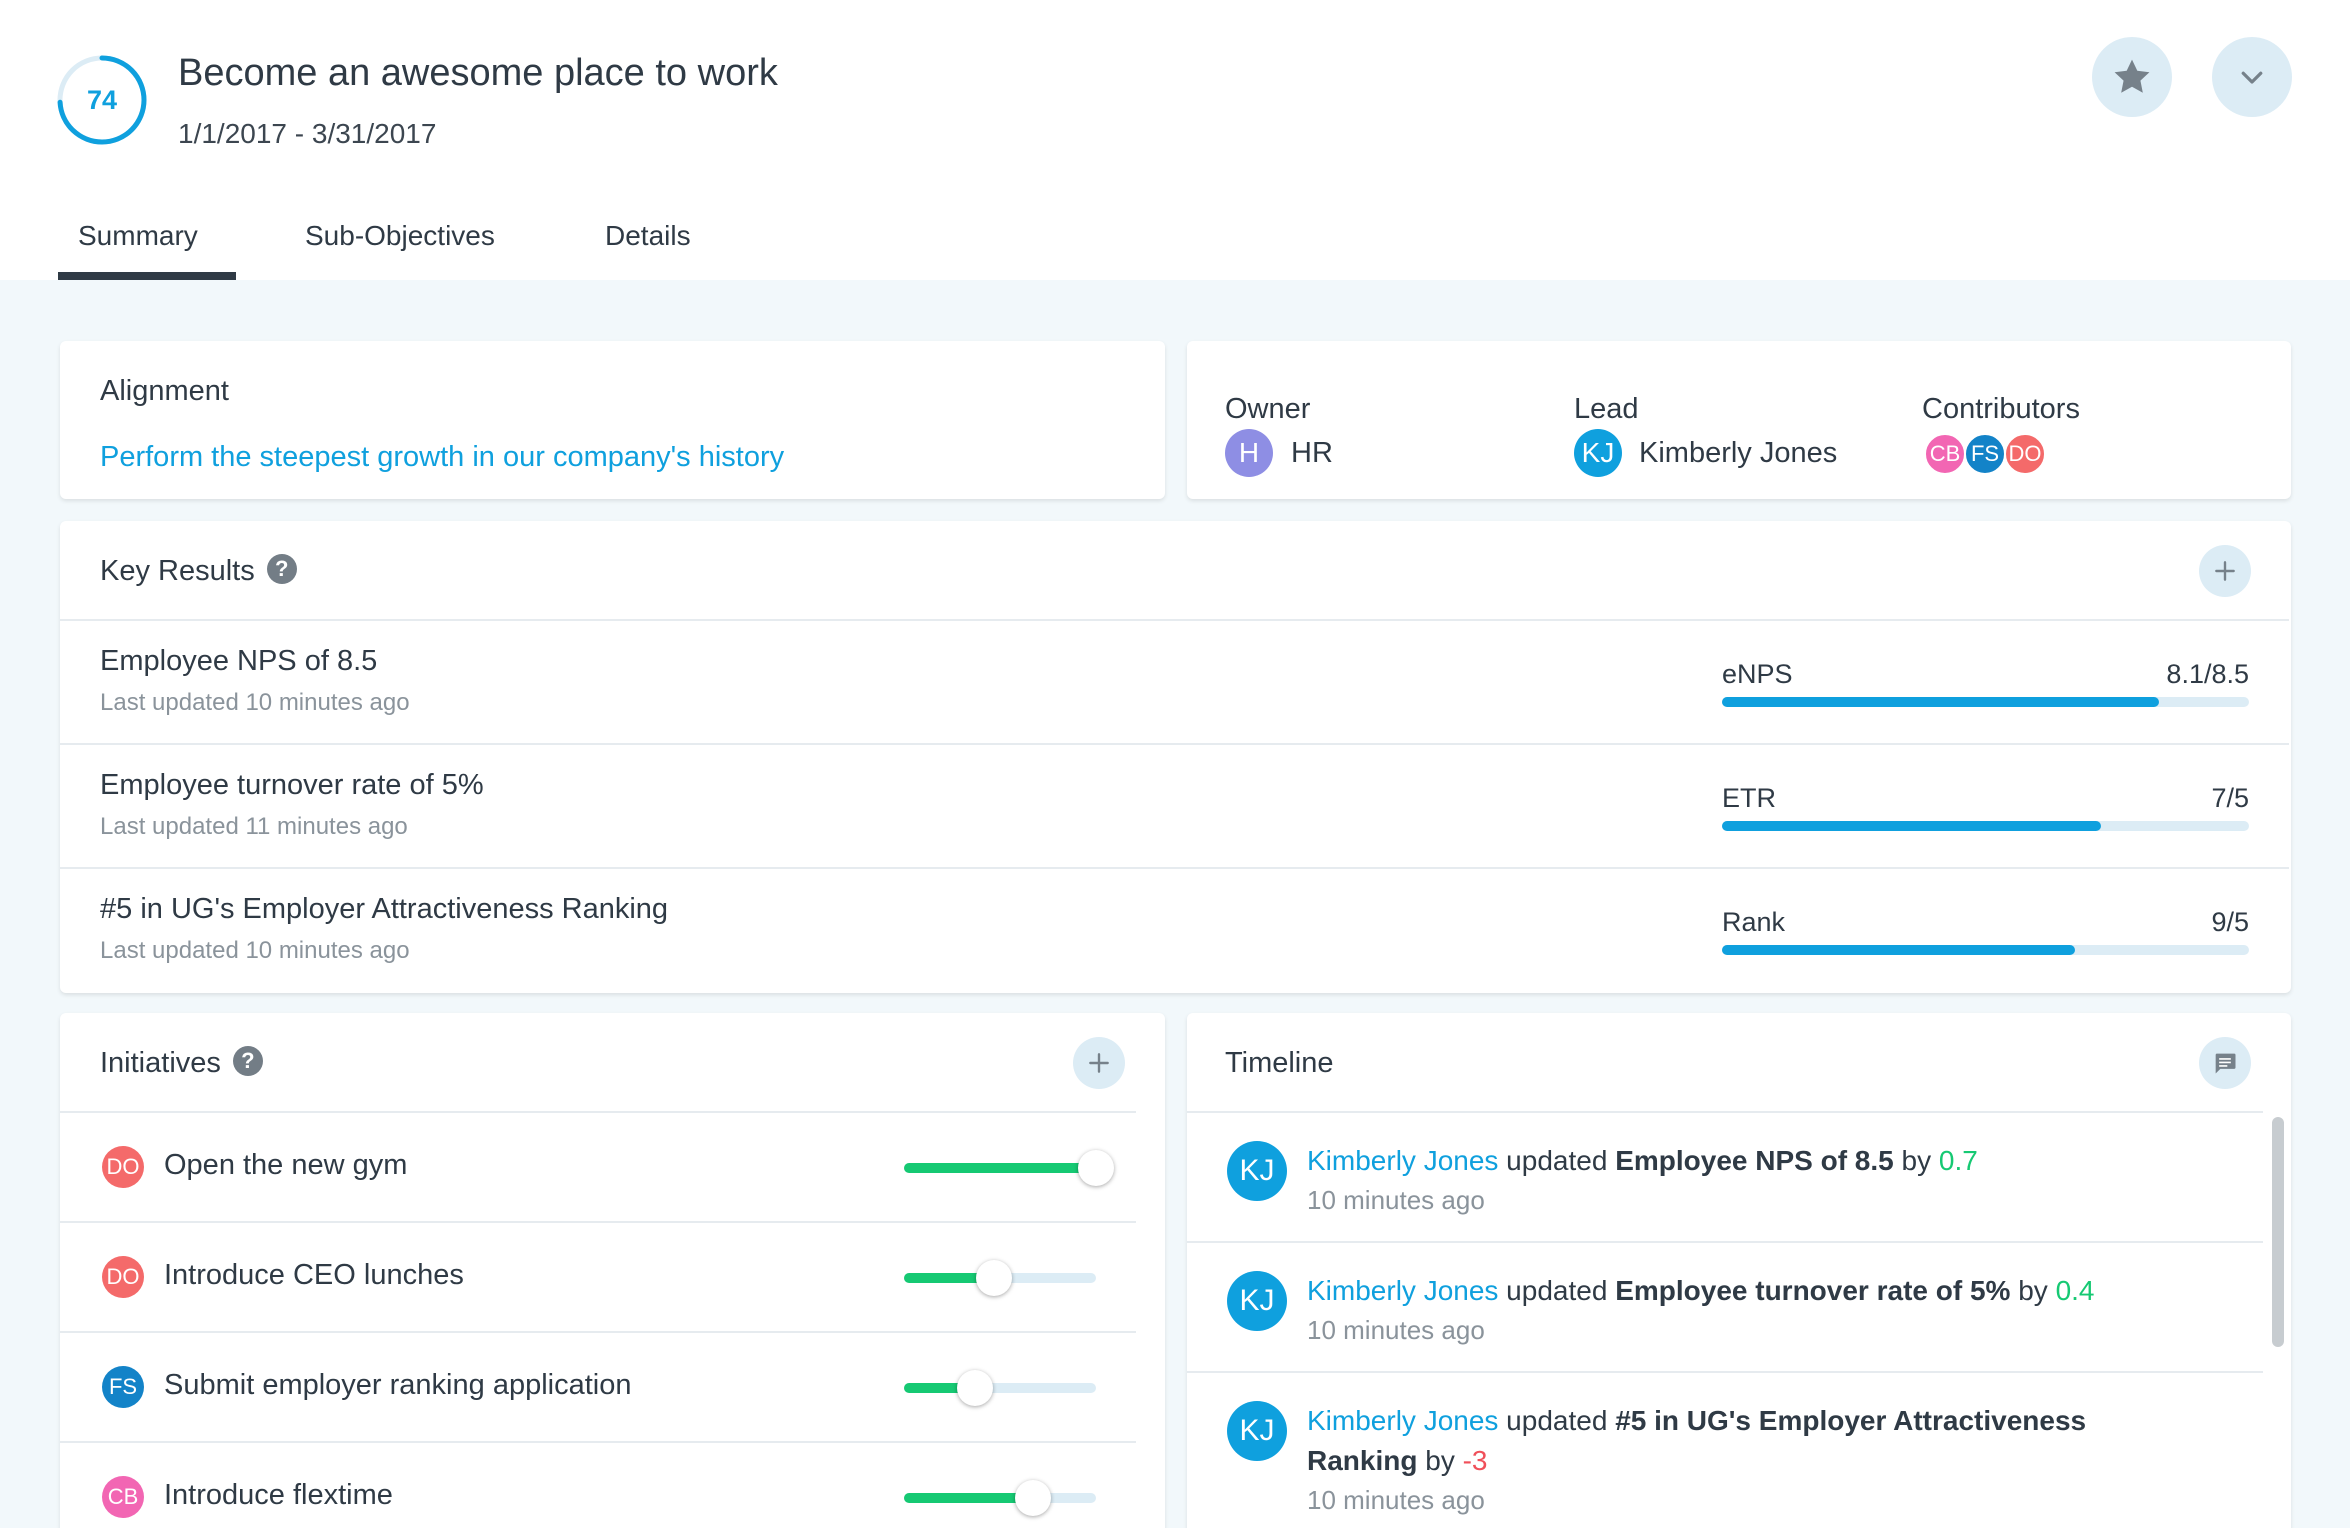  What do you see at coordinates (398, 1385) in the screenshot?
I see `initiative-name: Submit employer ranking application` at bounding box center [398, 1385].